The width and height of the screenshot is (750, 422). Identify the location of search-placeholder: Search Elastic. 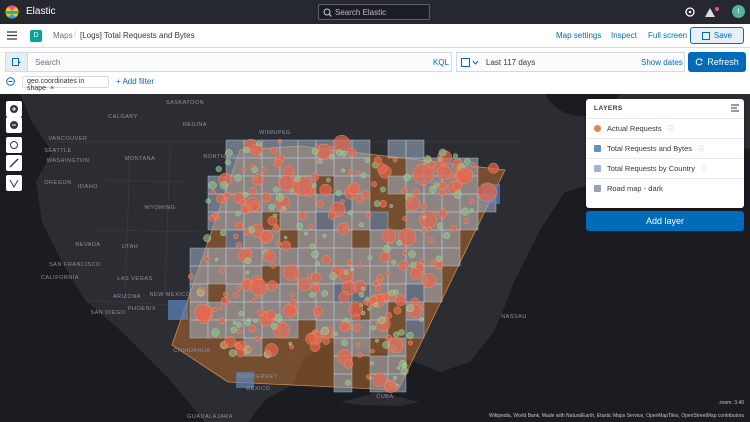
(361, 12).